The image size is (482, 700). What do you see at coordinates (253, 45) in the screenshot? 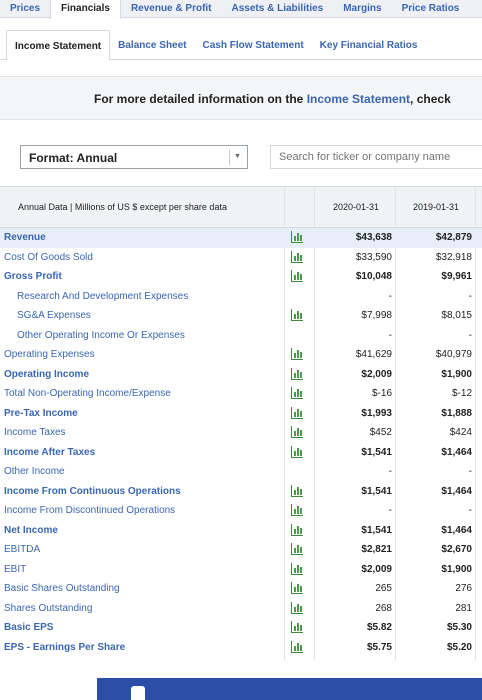
I see `tab-cash-flow-statement: Cash Flow Statement` at bounding box center [253, 45].